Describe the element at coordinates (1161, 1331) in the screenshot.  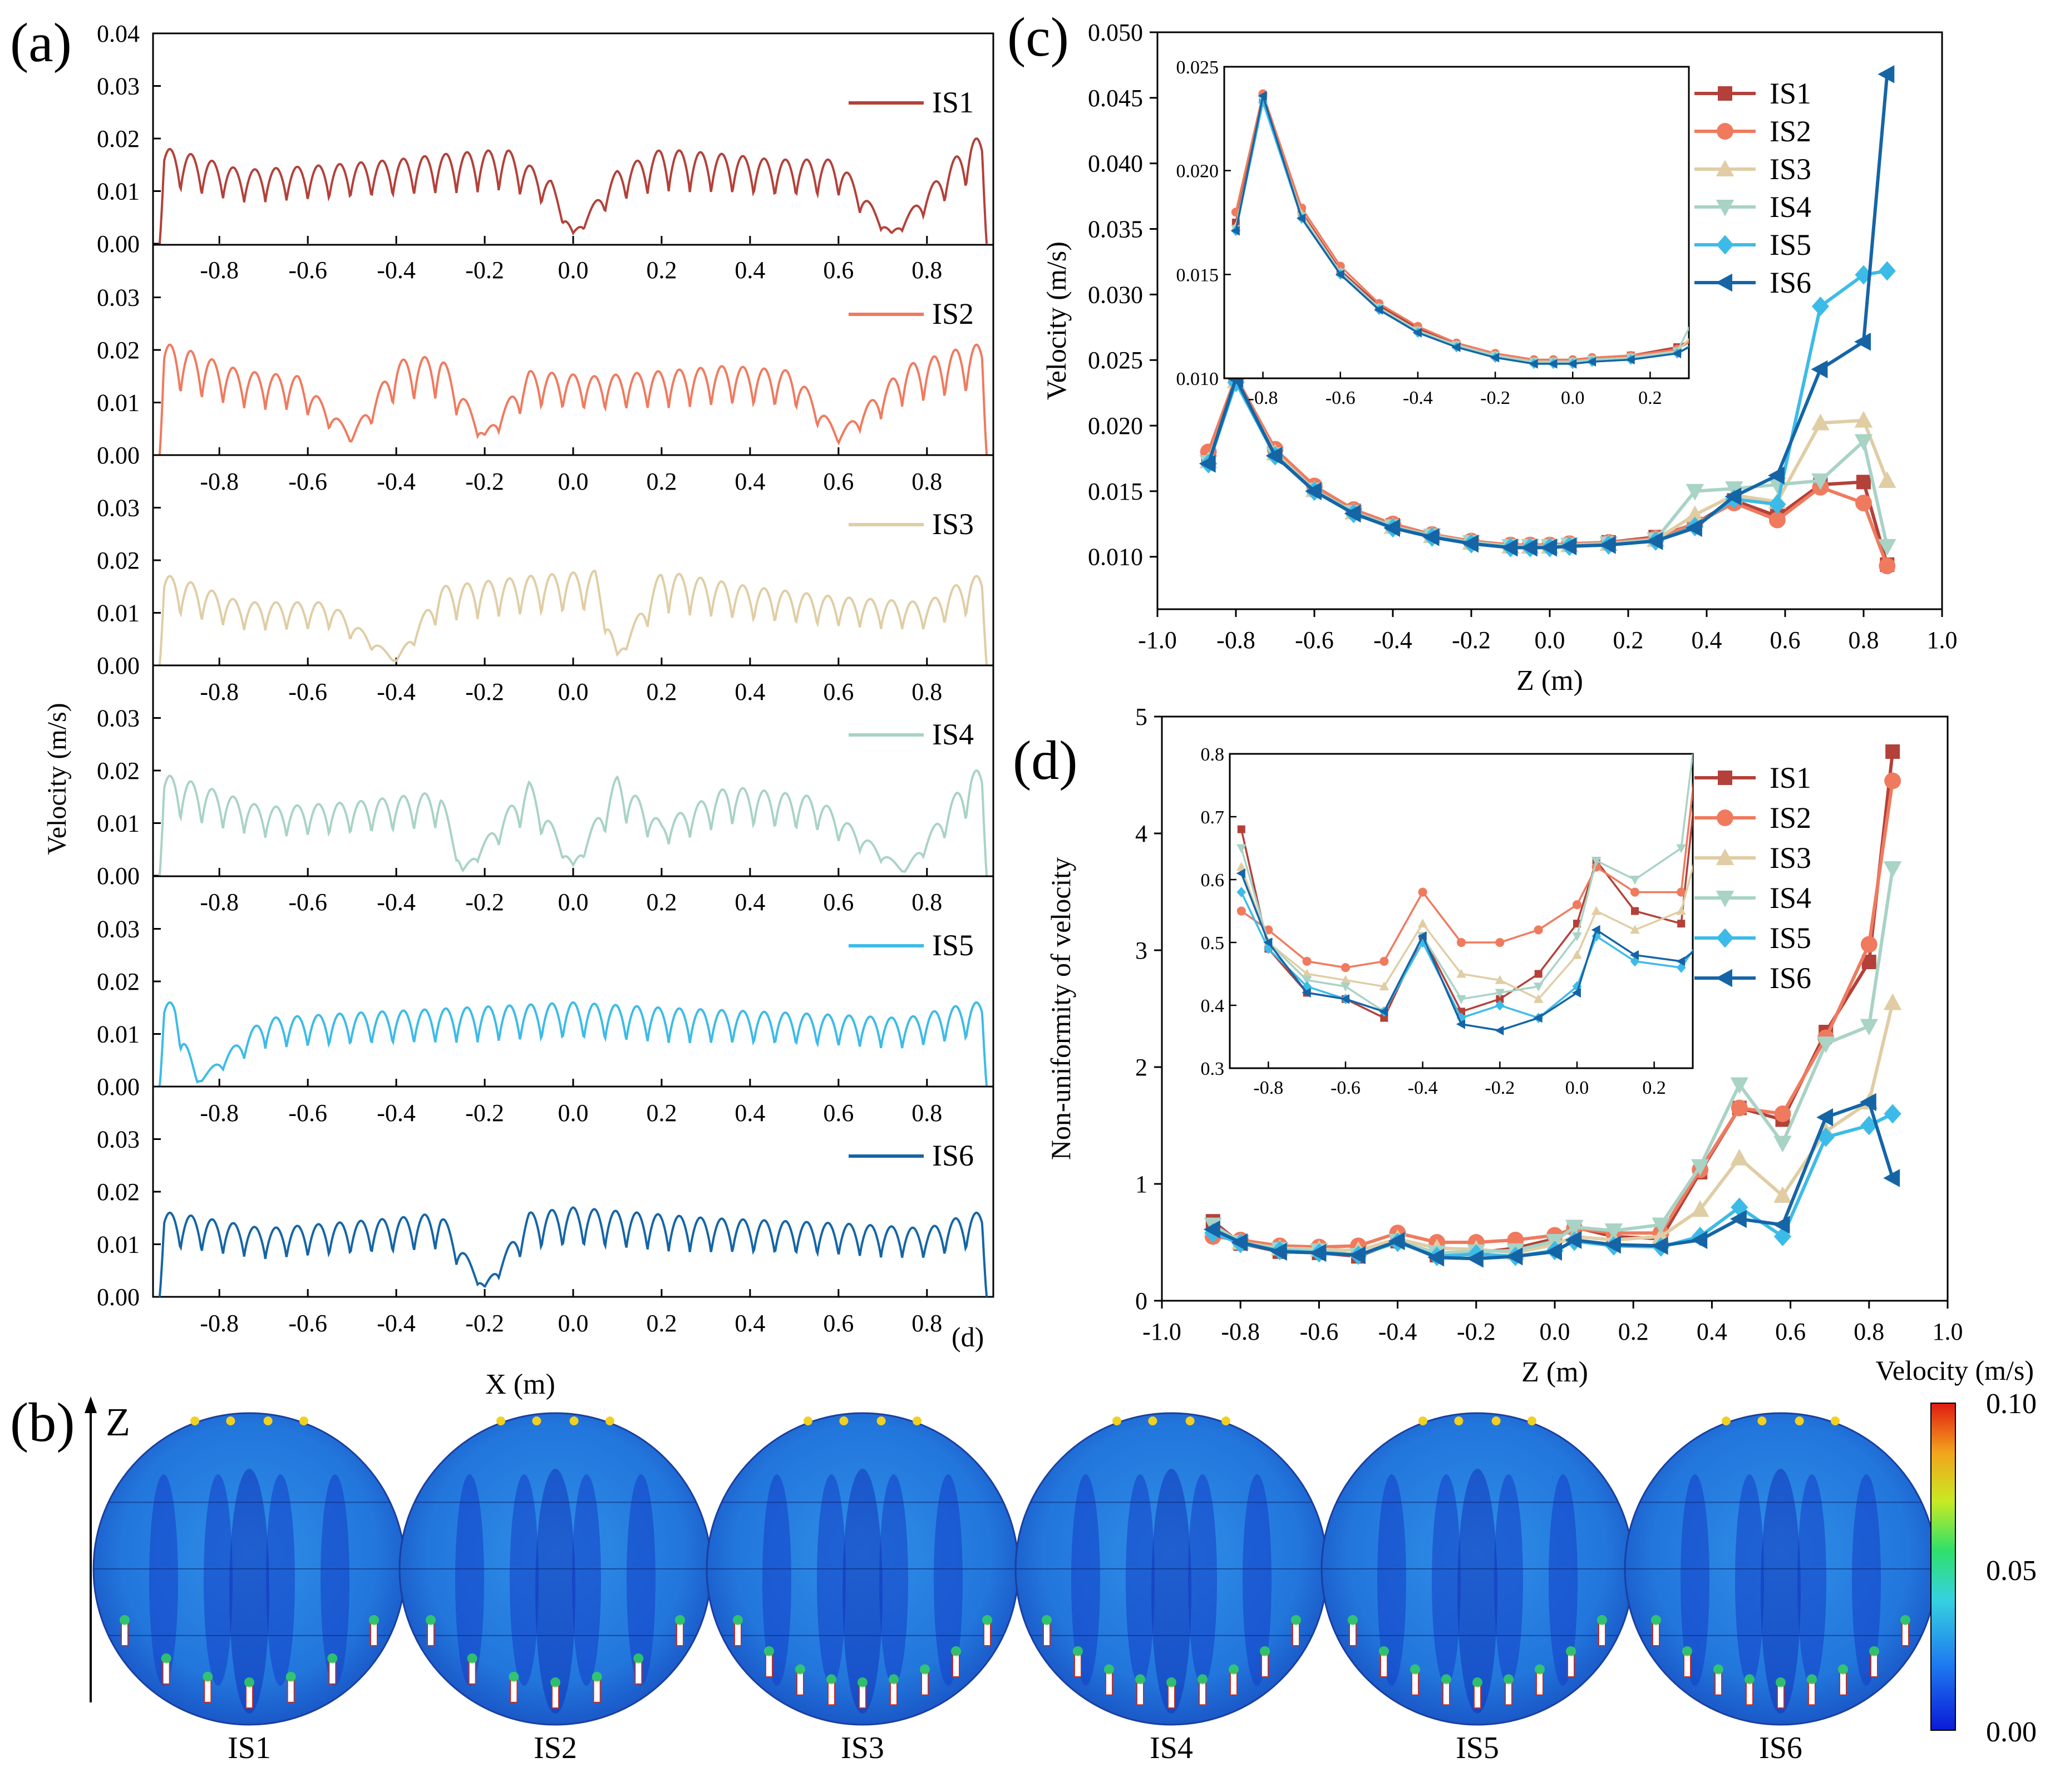
I see `x-tick-label: -1.0` at that location.